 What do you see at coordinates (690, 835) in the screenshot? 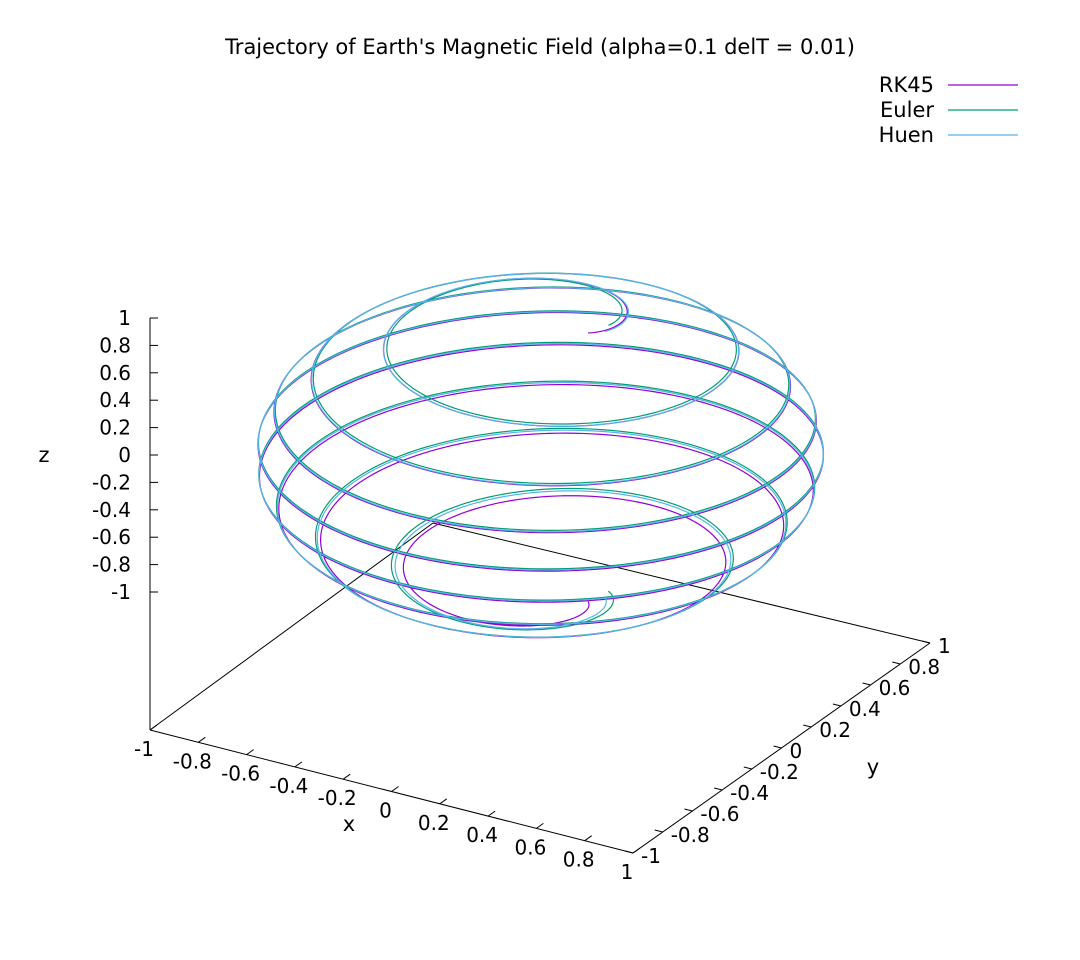
I see `y-tick-label: -0.8` at bounding box center [690, 835].